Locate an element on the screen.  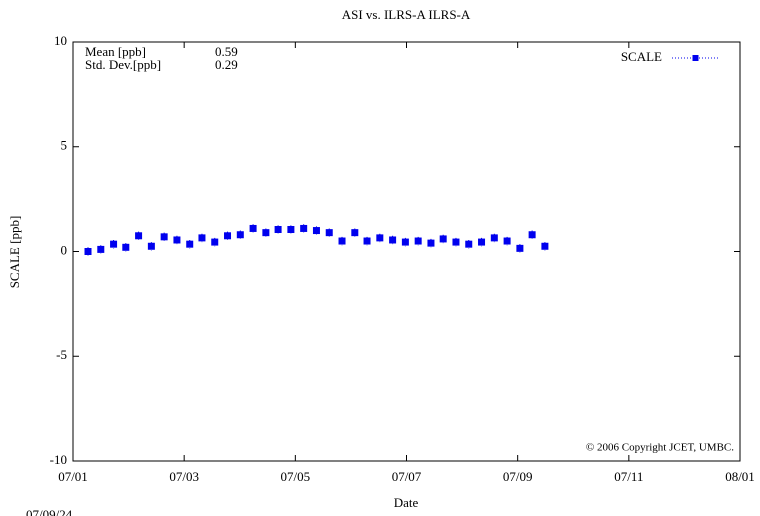
chart-title: ASI vs. ILRS-A ILRS-A is located at coordinates (406, 14).